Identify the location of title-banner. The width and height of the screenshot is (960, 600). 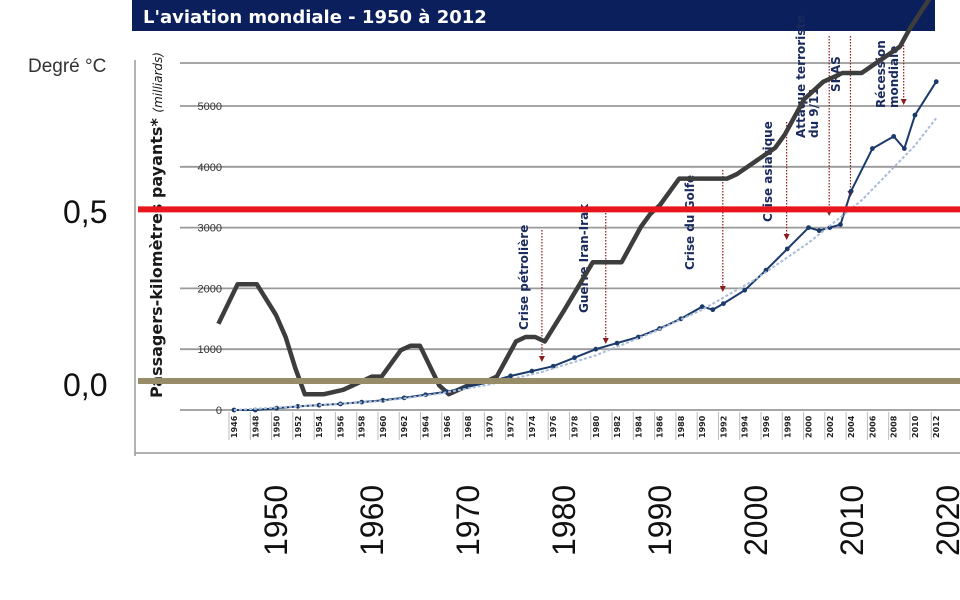
(533, 15).